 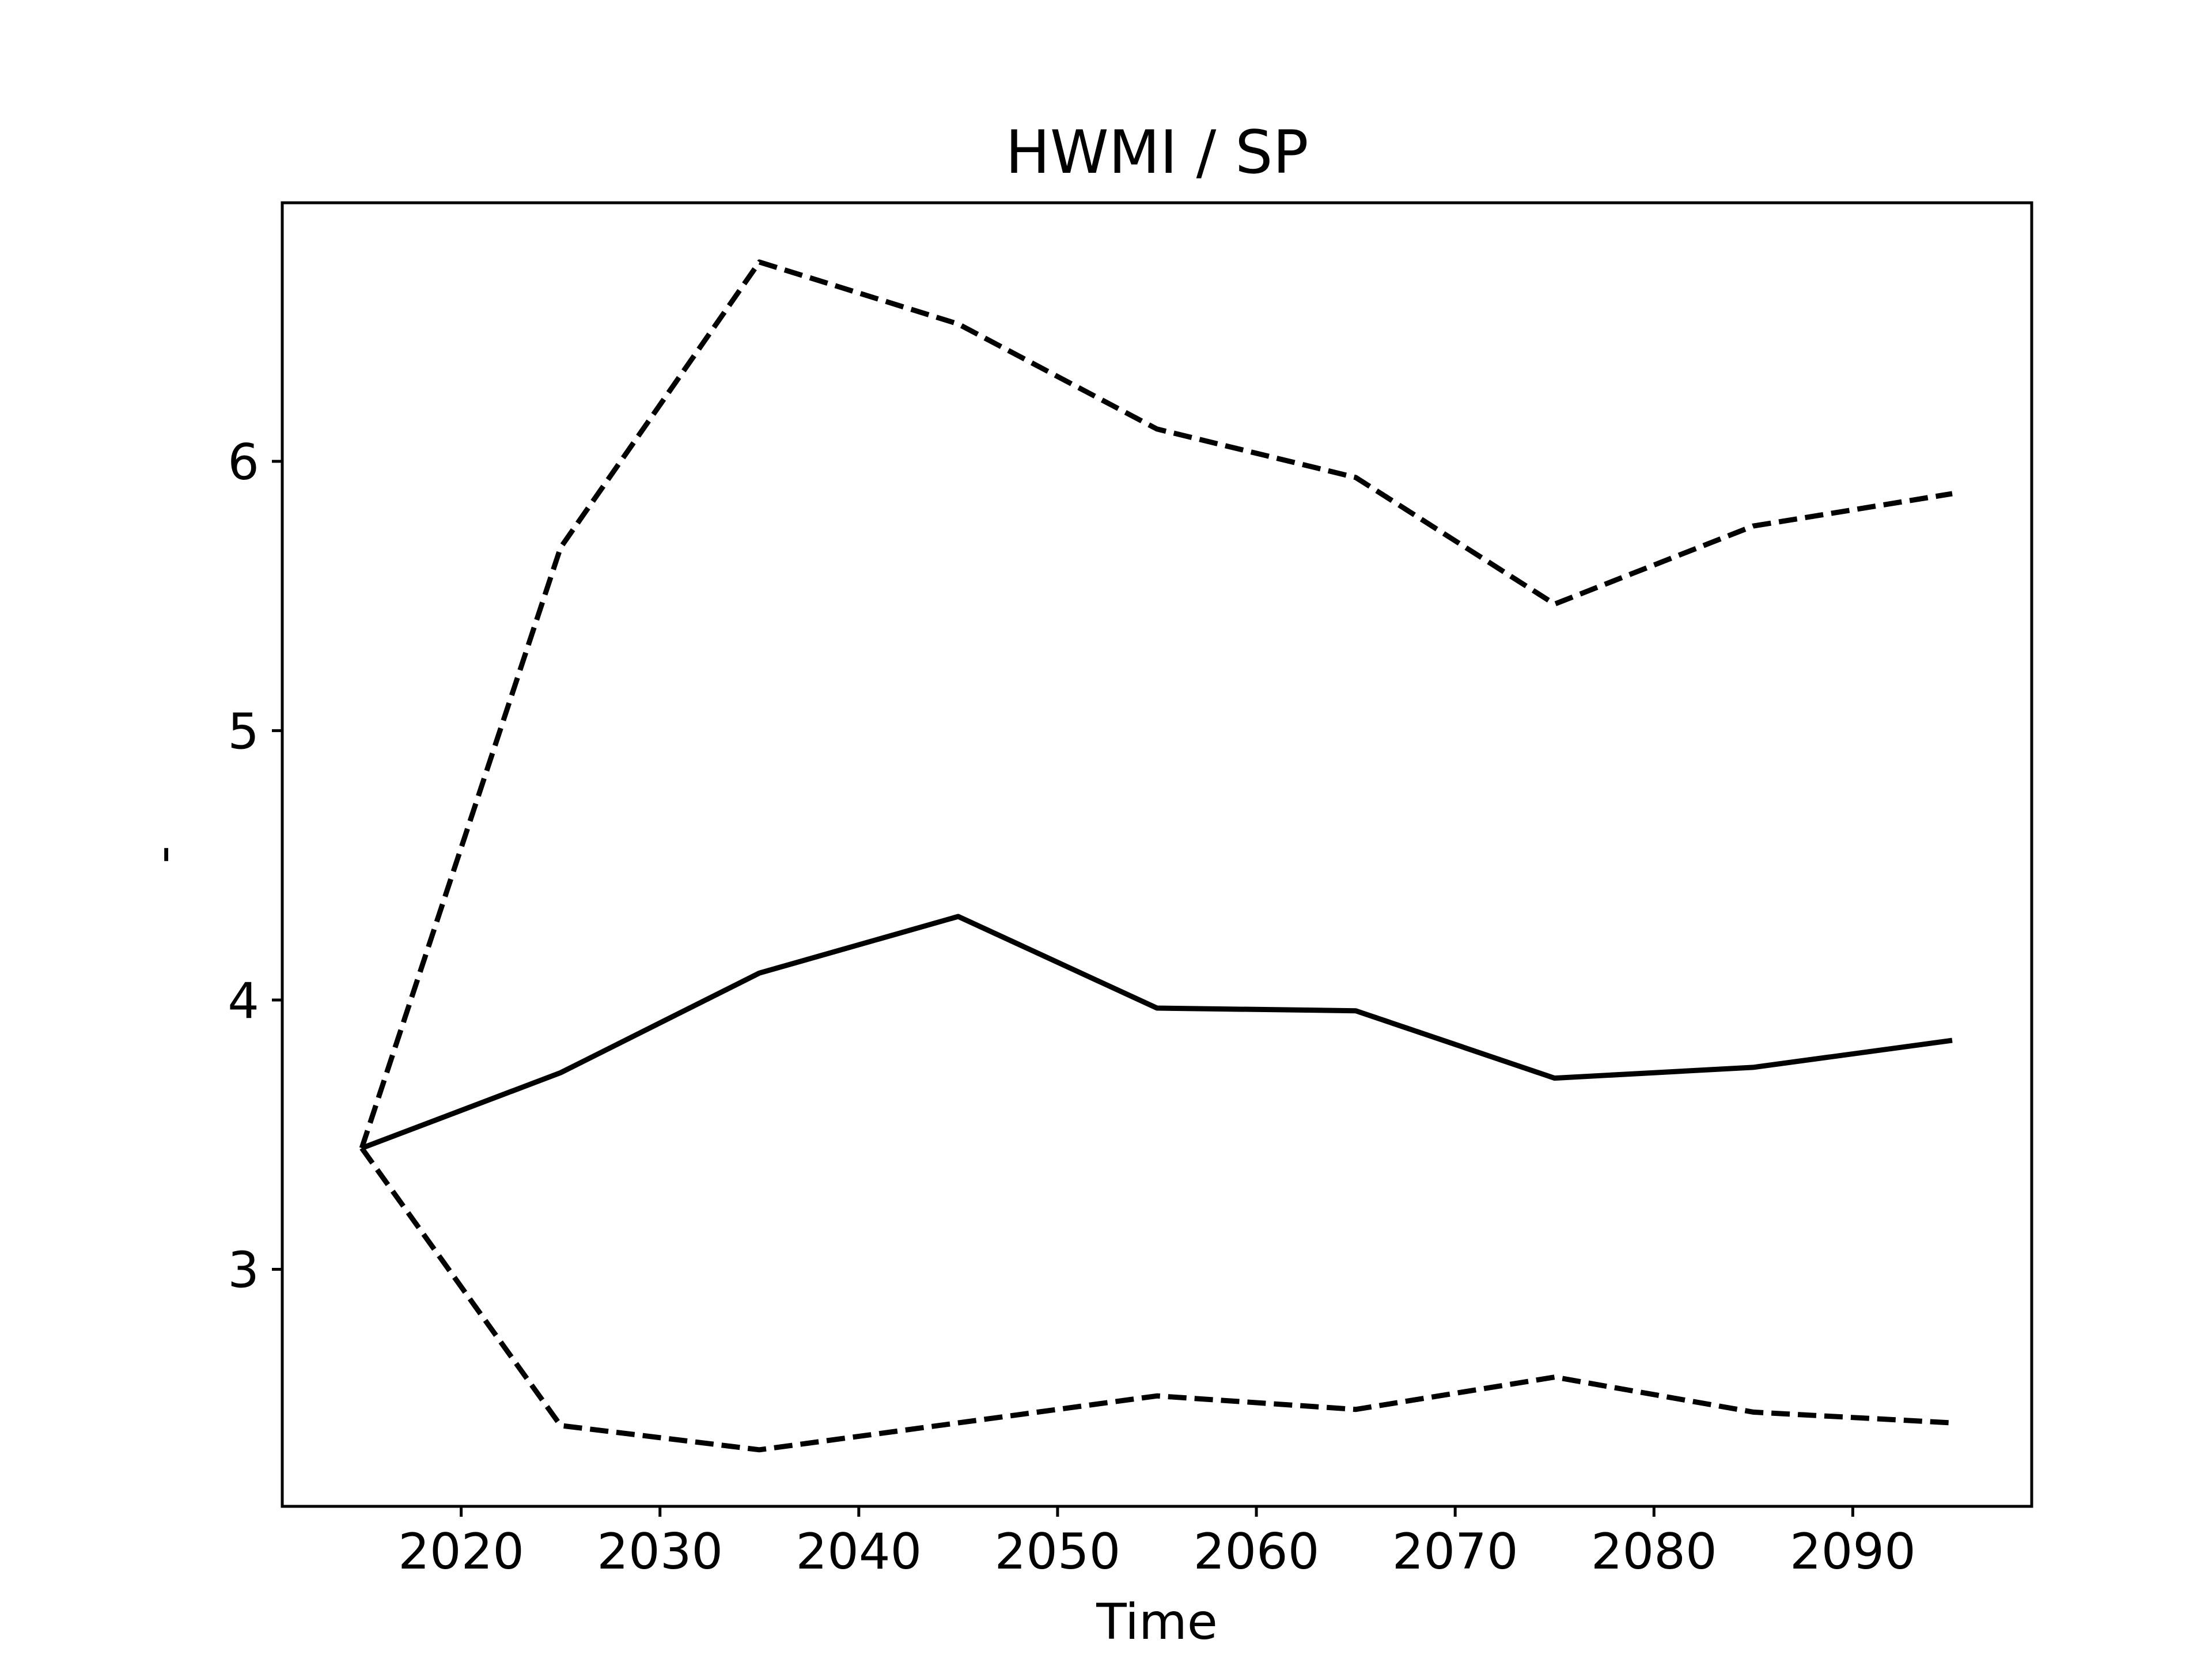 What do you see at coordinates (255, 867) in the screenshot?
I see `y-axis: 3 4 5 6` at bounding box center [255, 867].